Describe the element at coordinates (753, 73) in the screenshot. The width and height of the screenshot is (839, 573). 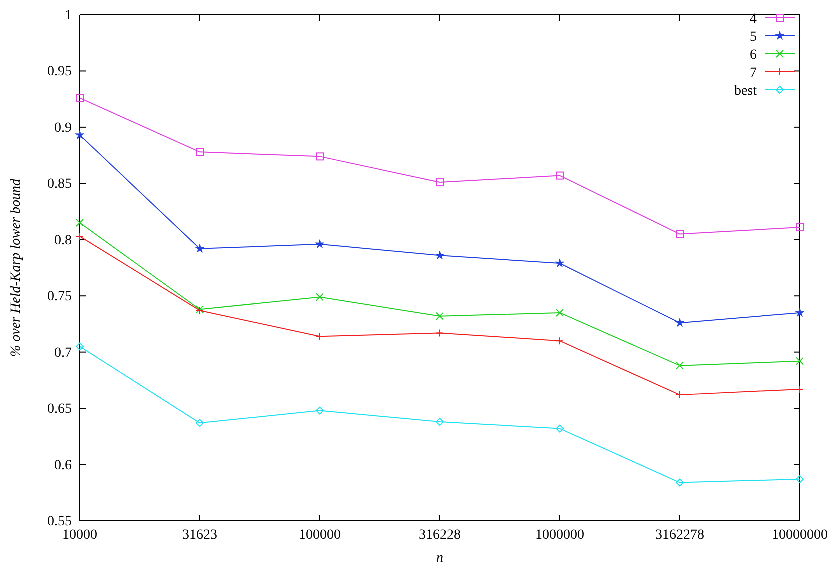
I see `legend-label: 7` at that location.